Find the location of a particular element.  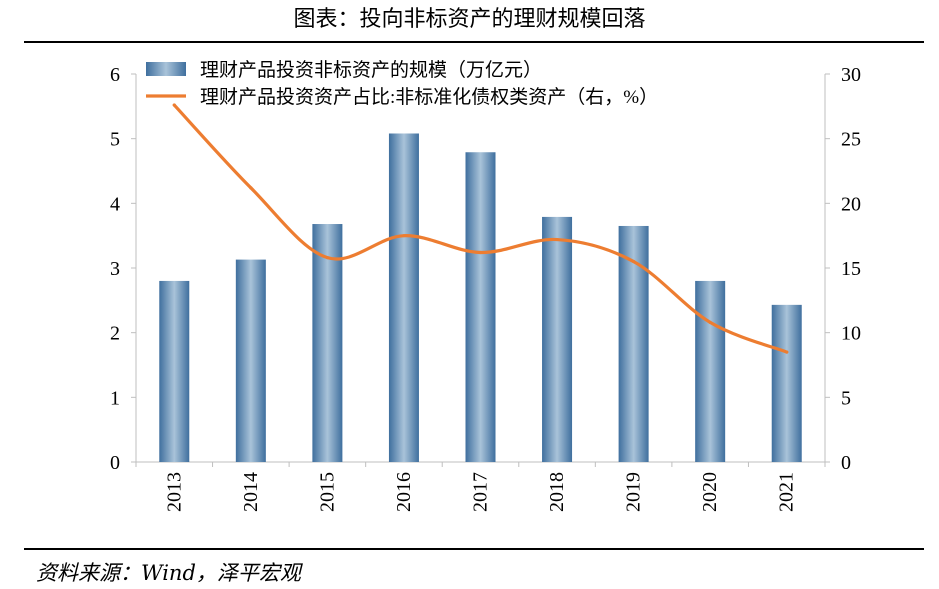

top-rule is located at coordinates (474, 42).